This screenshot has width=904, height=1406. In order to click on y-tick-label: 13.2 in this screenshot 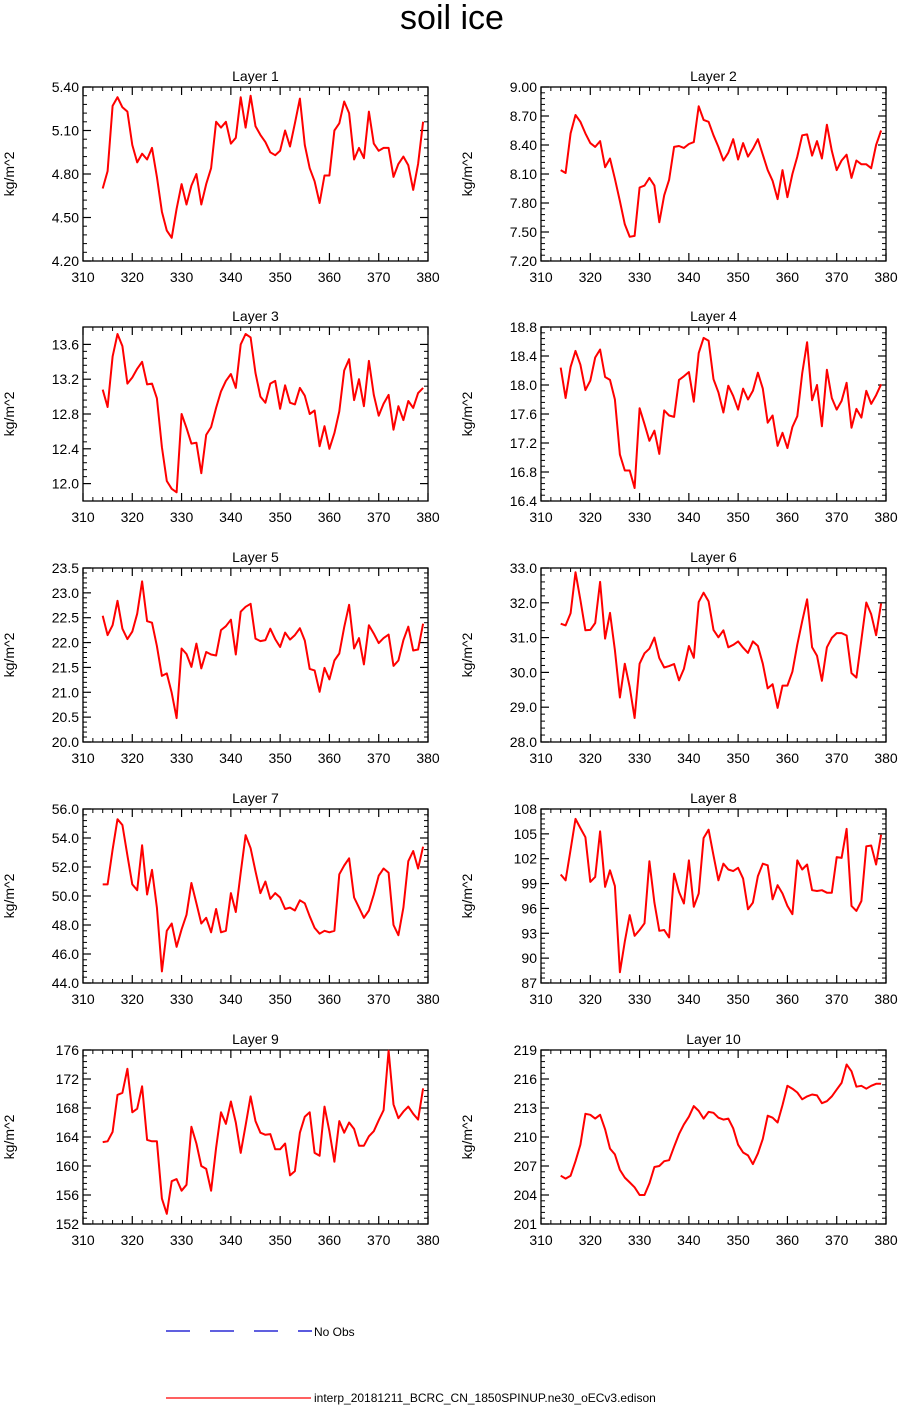, I will do `click(65, 379)`.